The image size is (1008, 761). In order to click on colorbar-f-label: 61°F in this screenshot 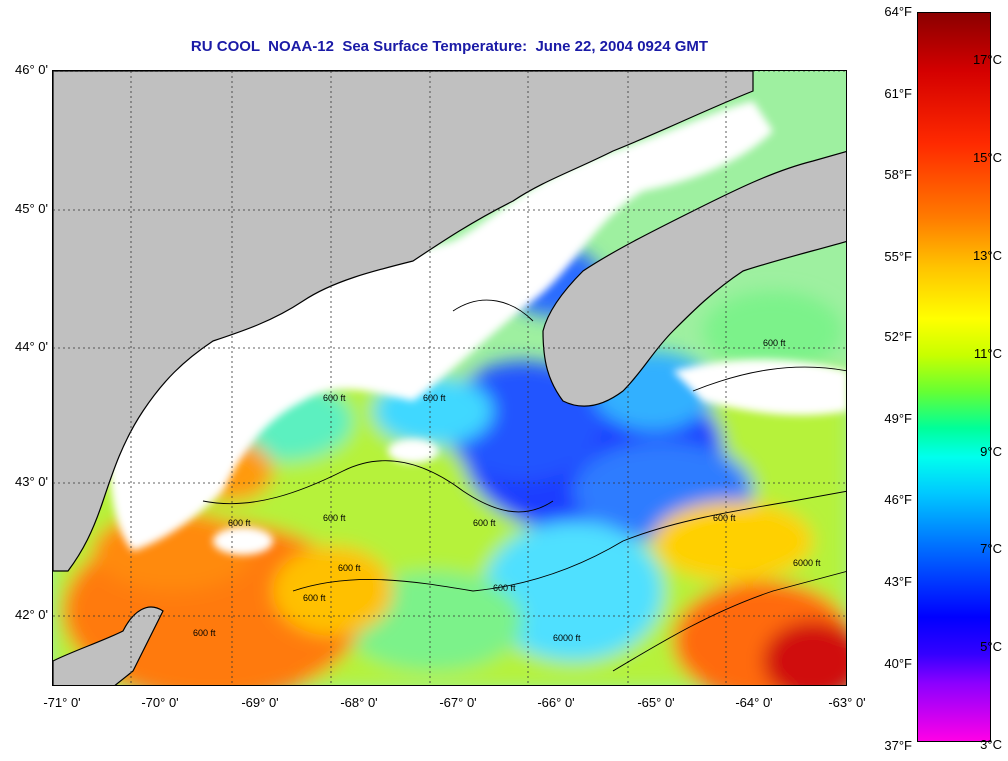, I will do `click(898, 93)`.